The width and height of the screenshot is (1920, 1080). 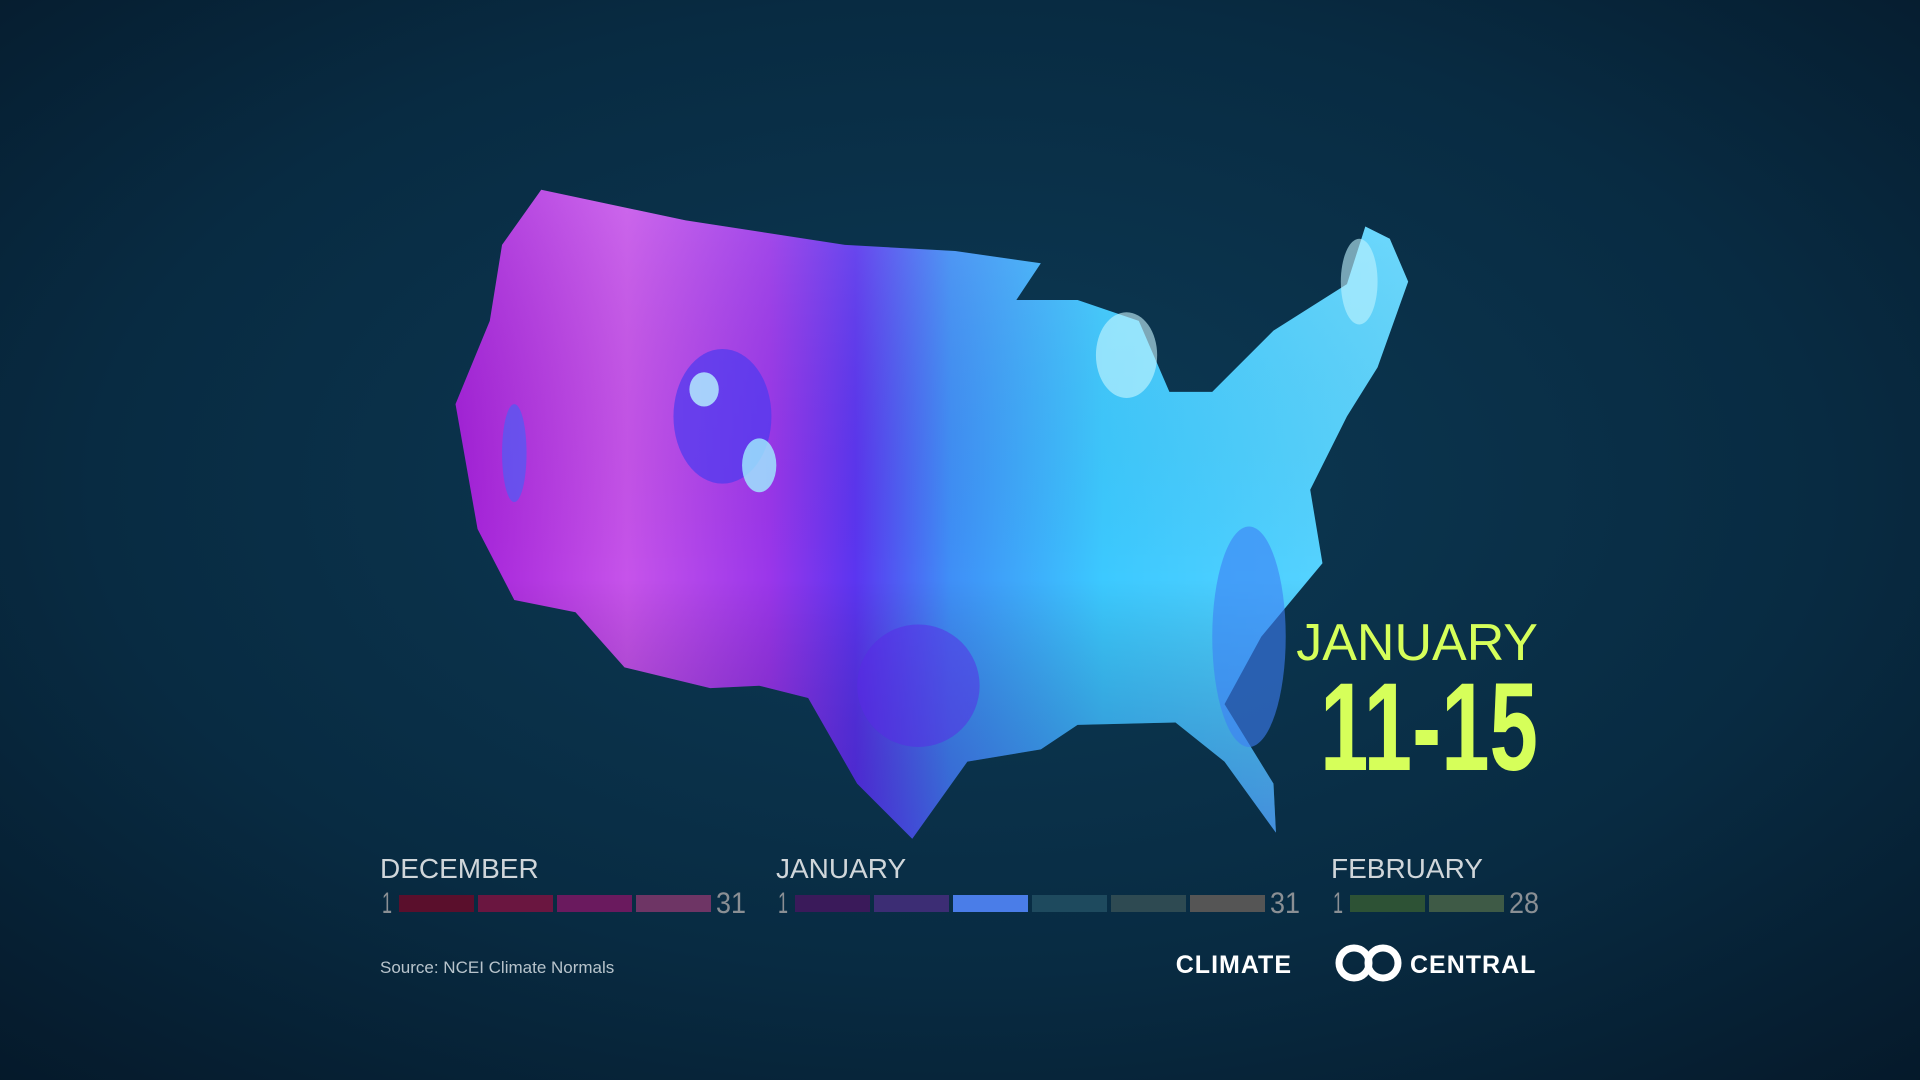 I want to click on legend-end: 28, so click(x=1524, y=903).